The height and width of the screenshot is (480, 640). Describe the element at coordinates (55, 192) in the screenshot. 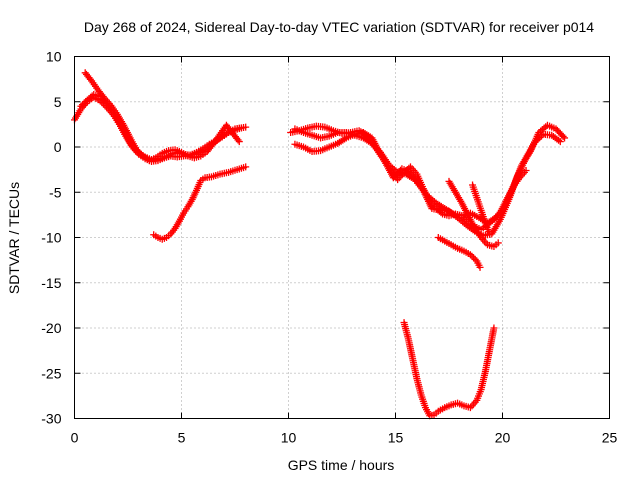

I see `y-tick-label: -5` at that location.